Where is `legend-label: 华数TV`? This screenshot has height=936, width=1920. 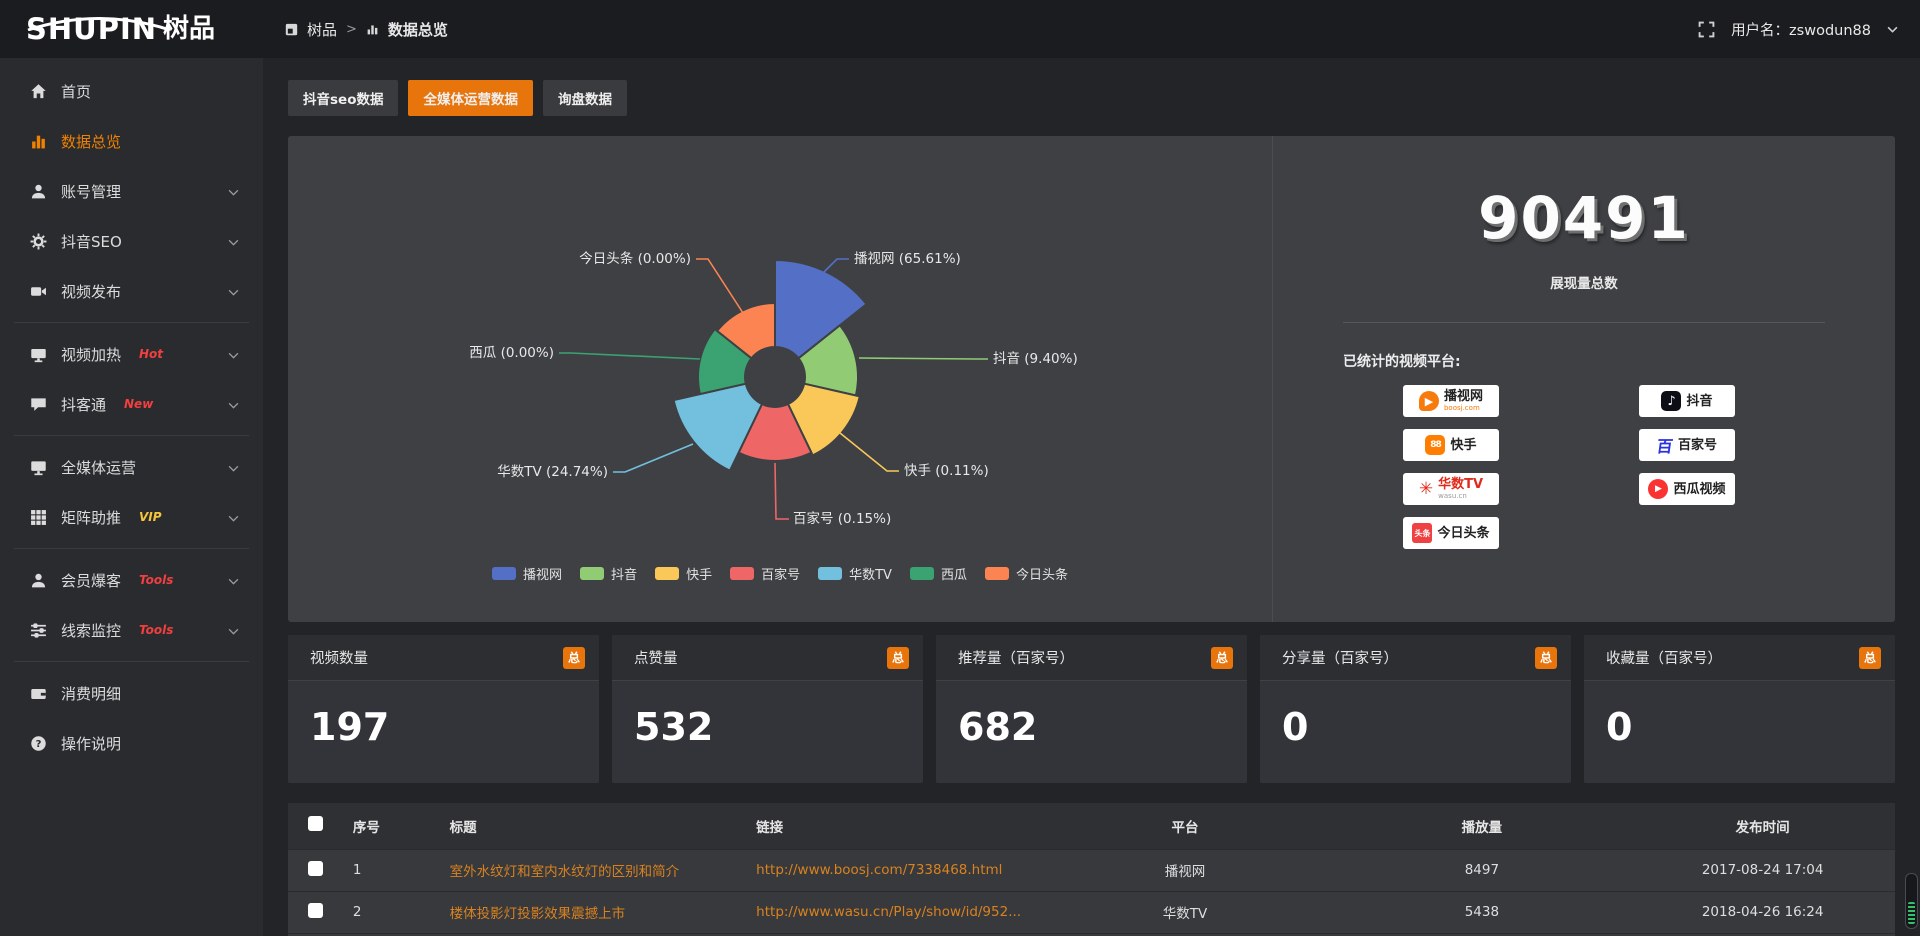
legend-label: 华数TV is located at coordinates (870, 575).